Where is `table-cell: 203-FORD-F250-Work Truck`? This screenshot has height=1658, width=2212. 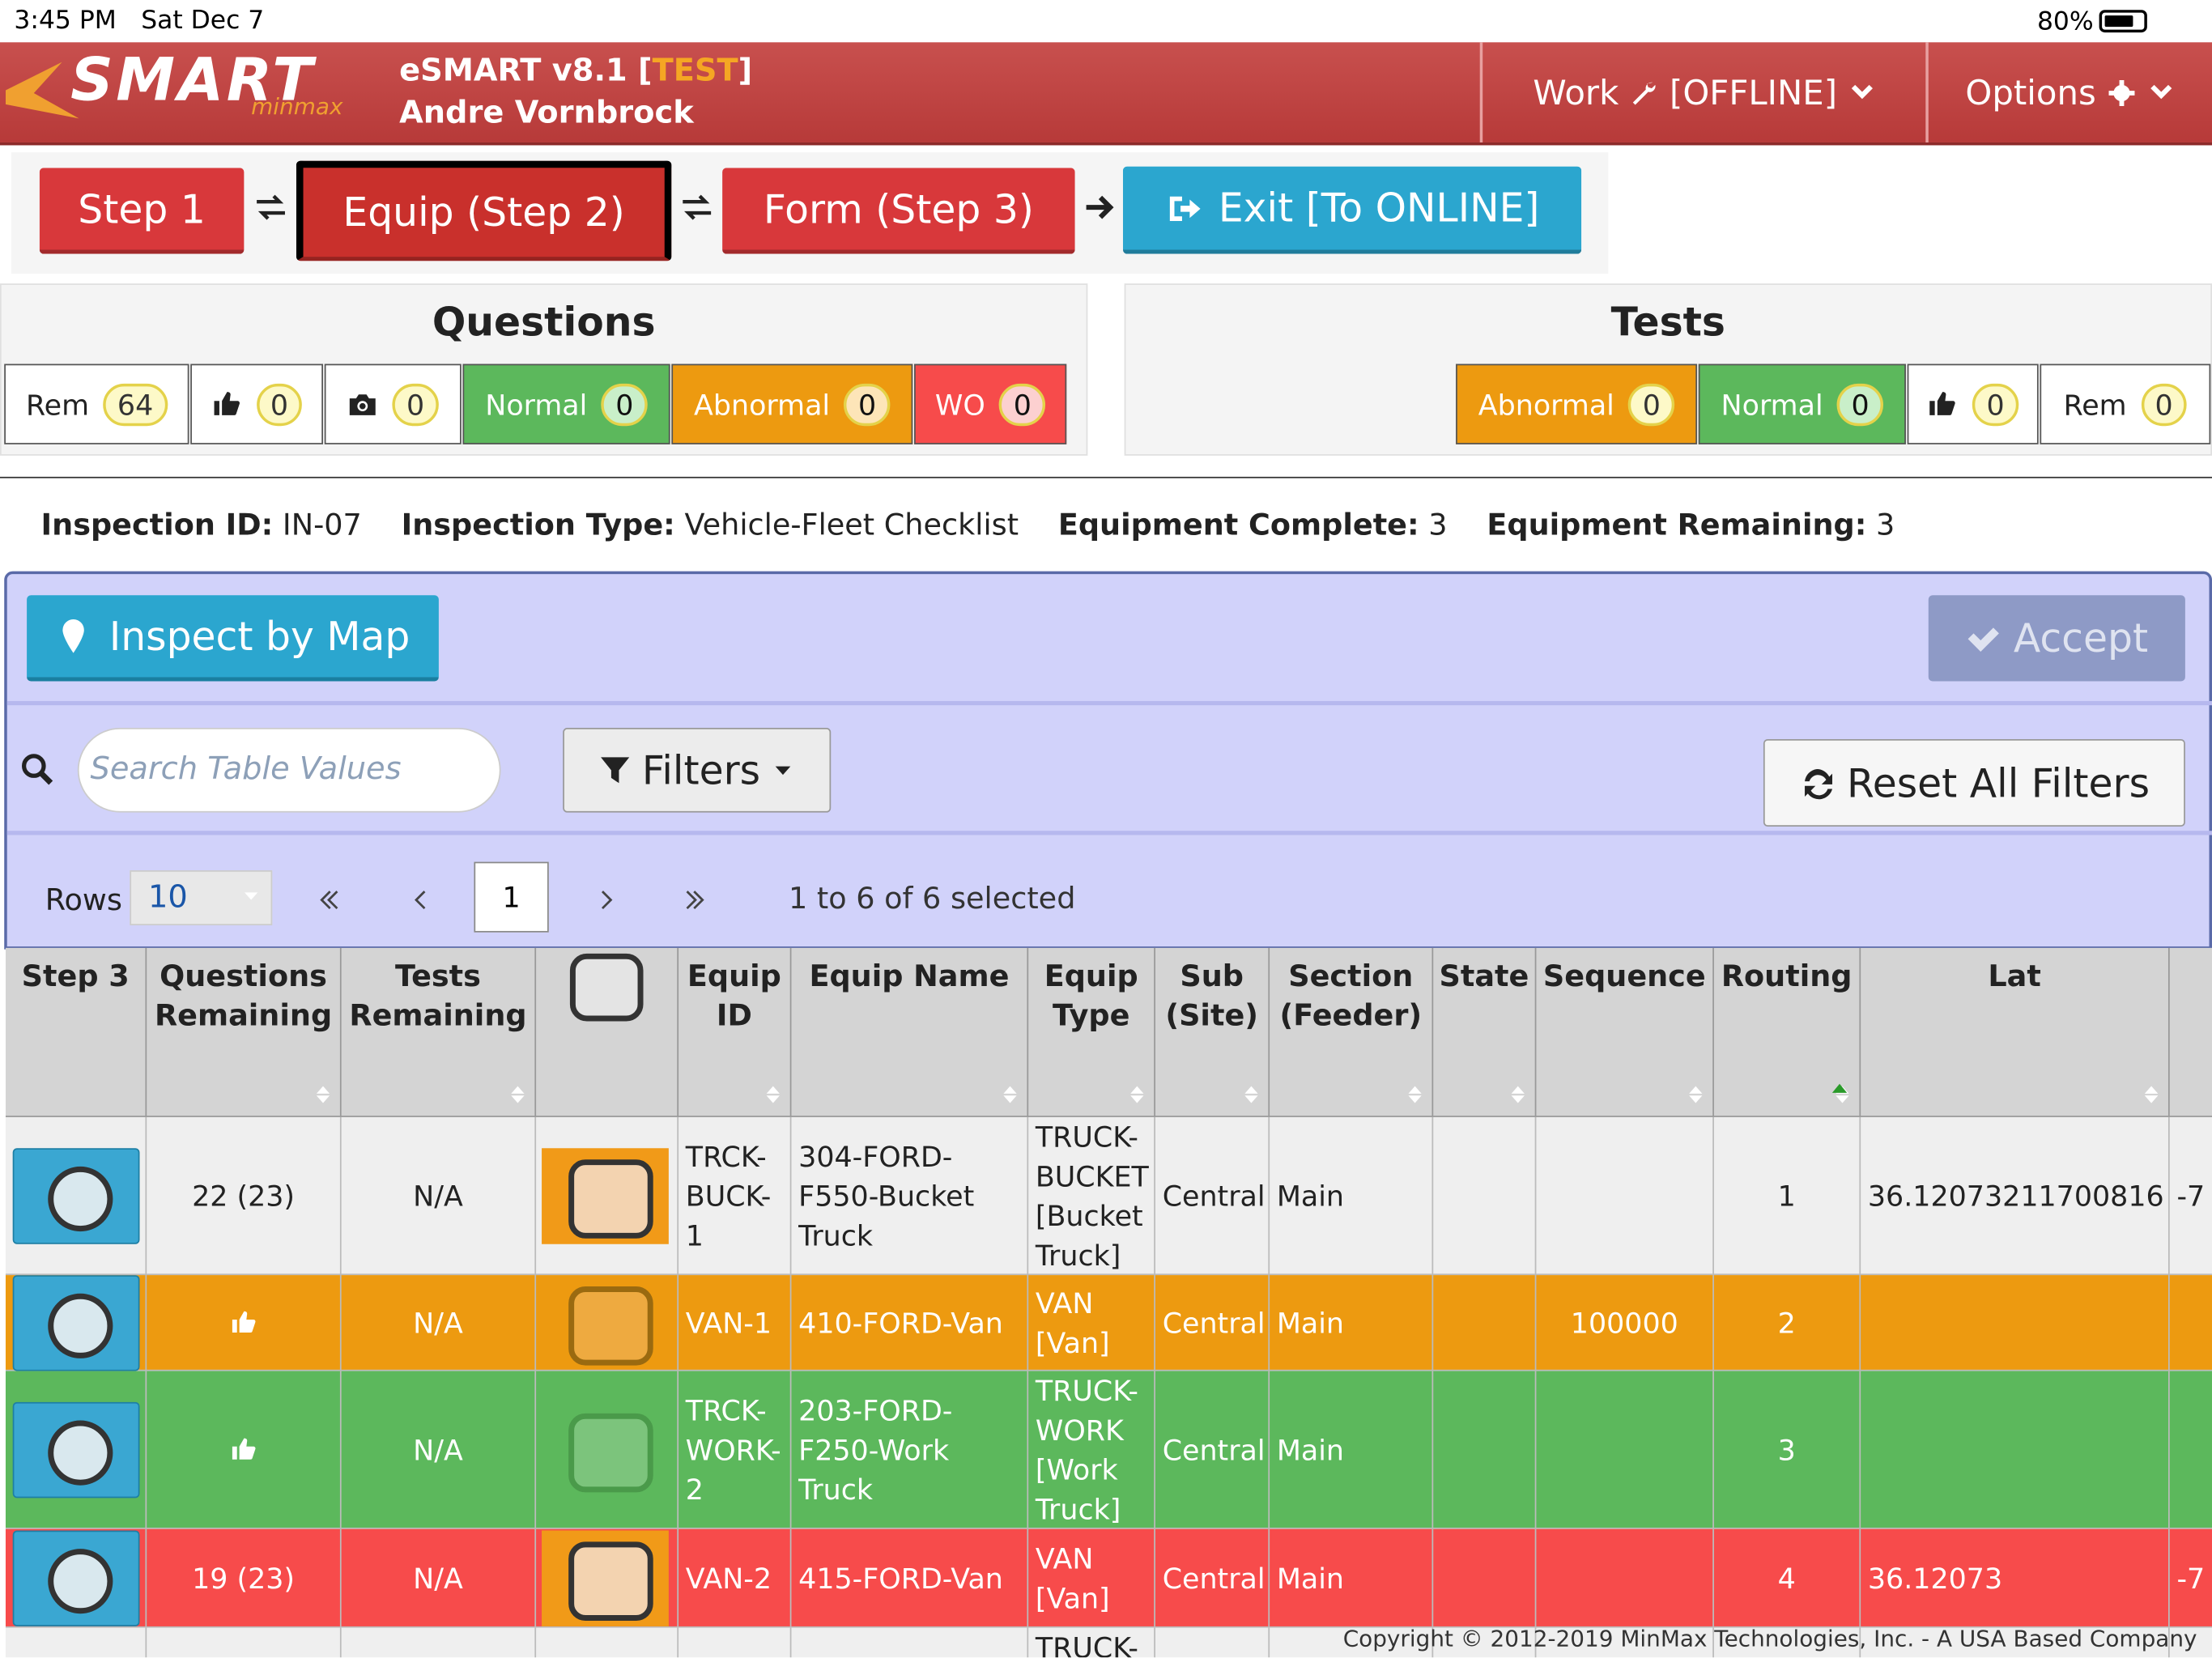
table-cell: 203-FORD-F250-Work Truck is located at coordinates (910, 1450).